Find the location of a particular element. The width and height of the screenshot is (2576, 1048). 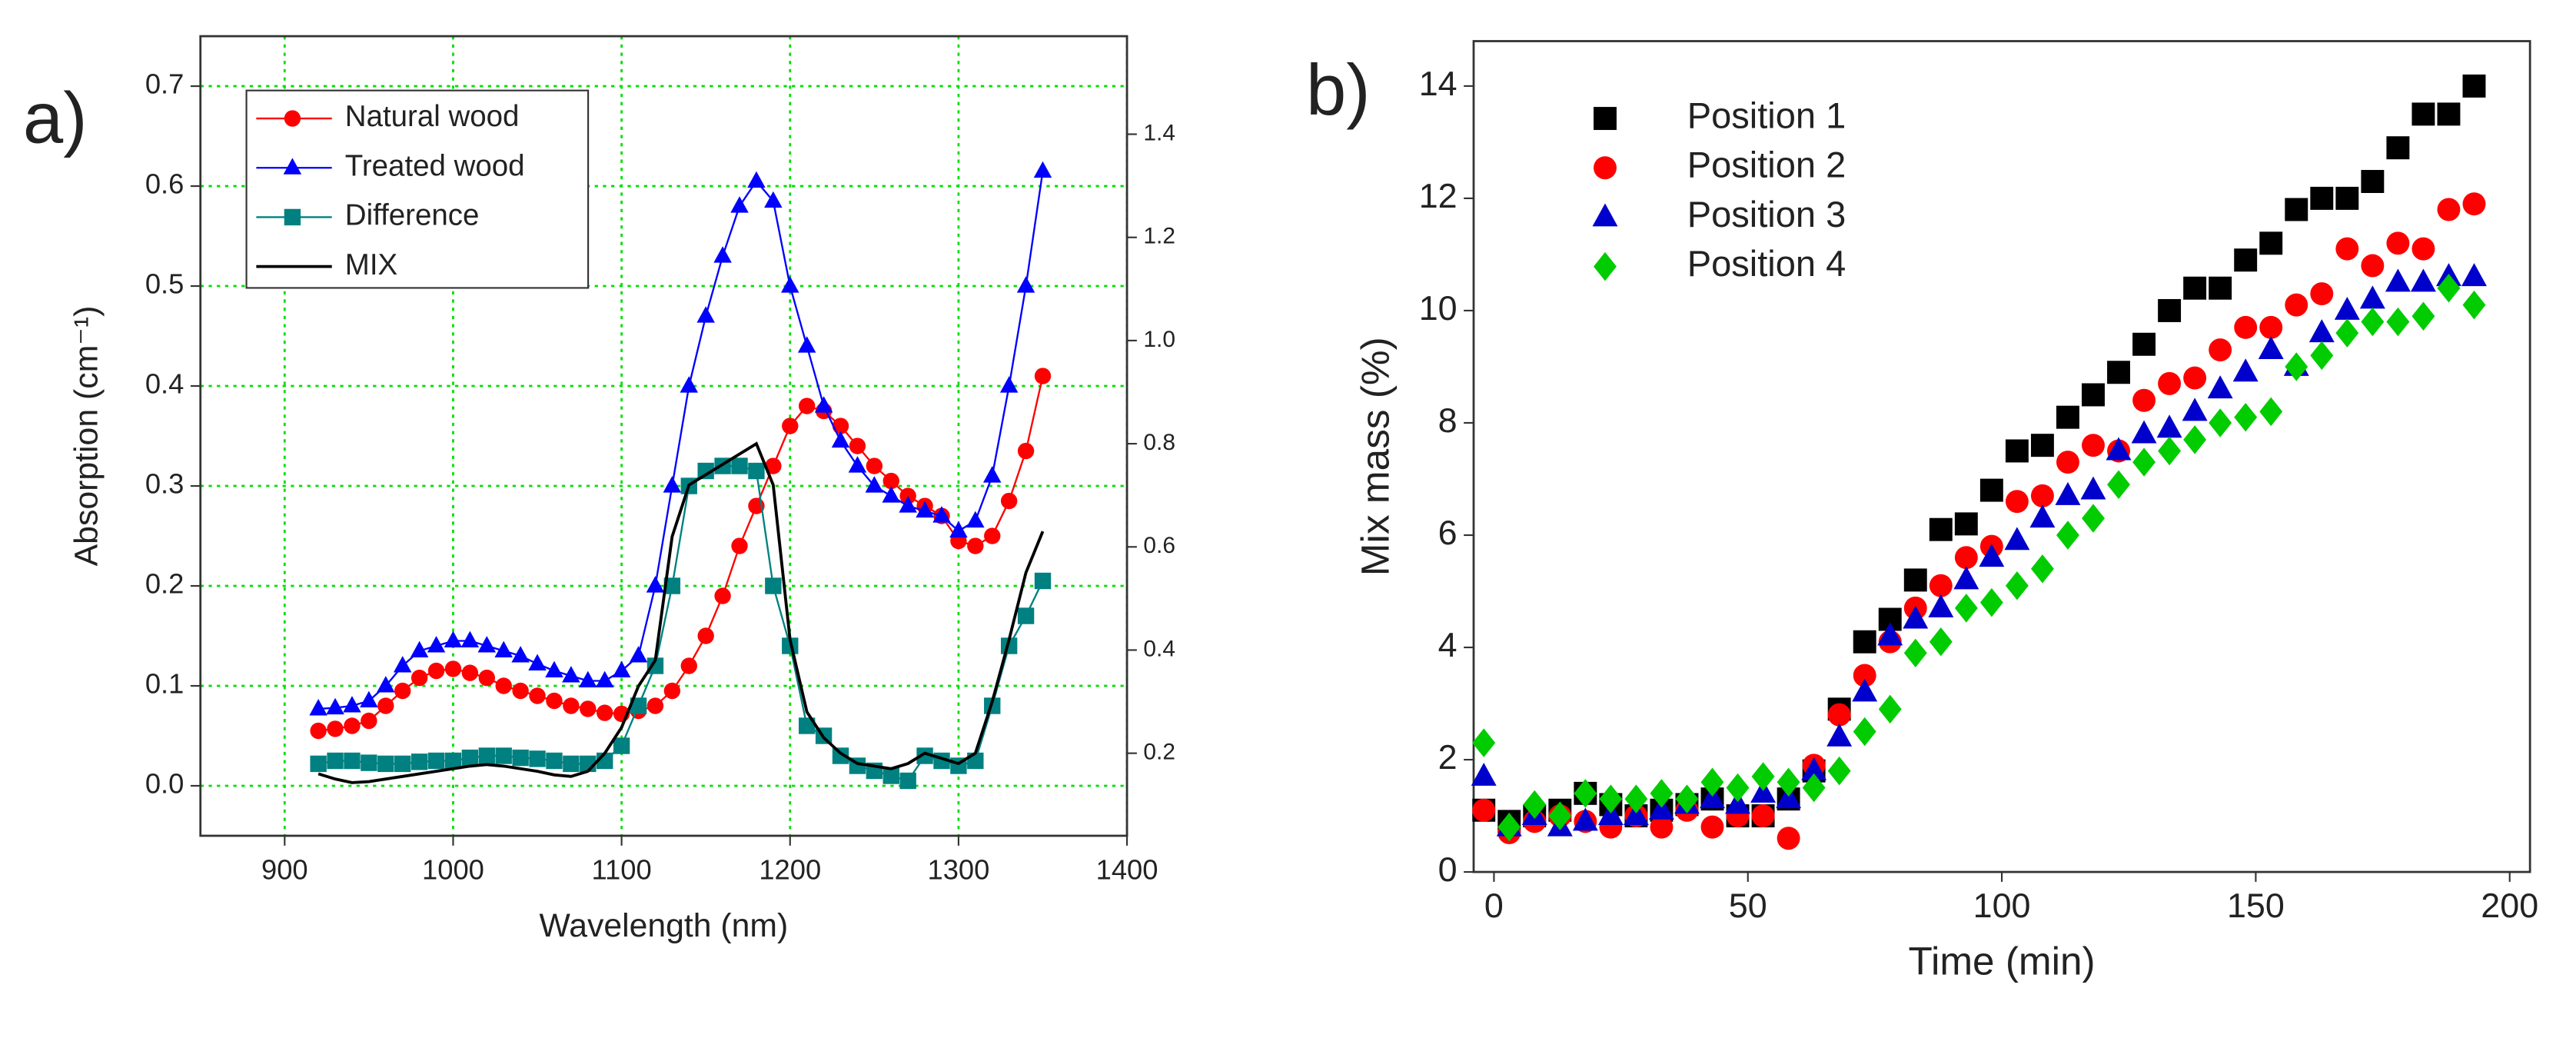

y-tick-label: 6 is located at coordinates (1448, 532).